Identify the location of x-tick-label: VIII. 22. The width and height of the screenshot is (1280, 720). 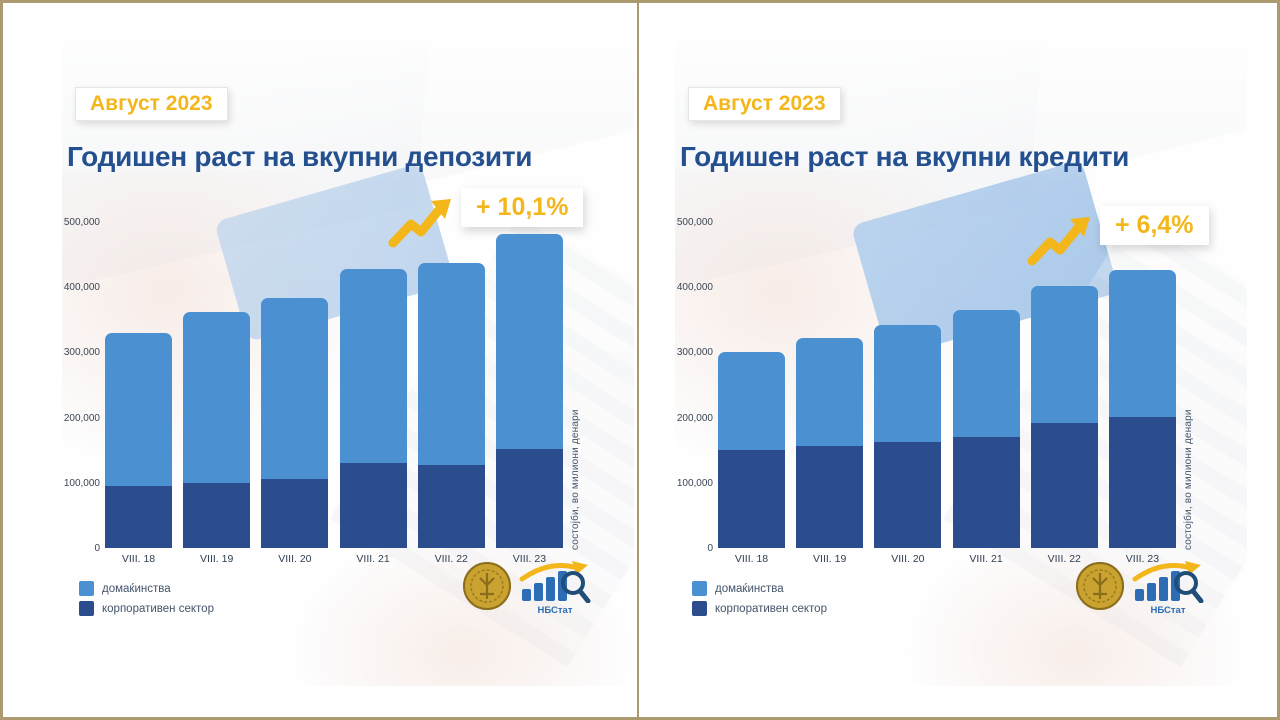
(451, 559).